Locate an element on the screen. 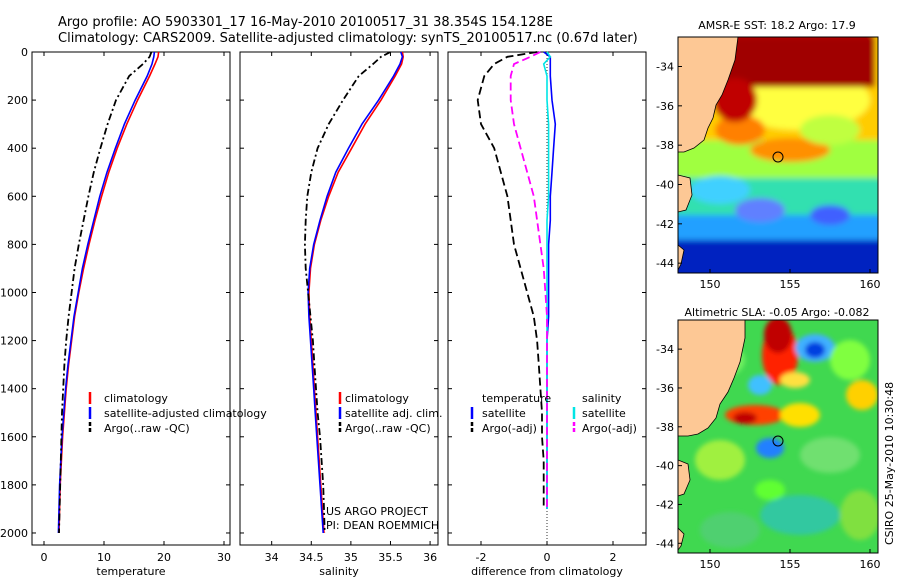 The image size is (900, 580). salinity-xlabel: salinity is located at coordinates (339, 571).